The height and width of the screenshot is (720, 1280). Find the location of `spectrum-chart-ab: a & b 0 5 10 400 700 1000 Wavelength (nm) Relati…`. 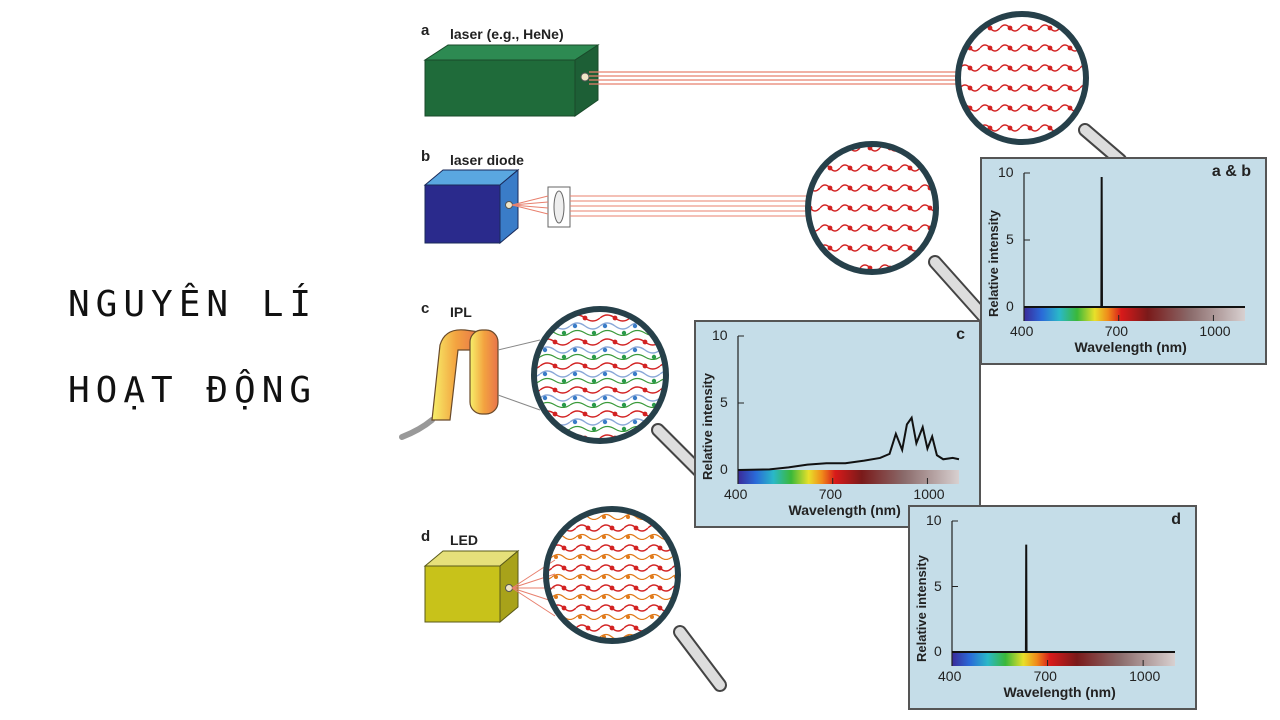

spectrum-chart-ab: a & b 0 5 10 400 700 1000 Wavelength (nm) Relati… is located at coordinates (1123, 261).